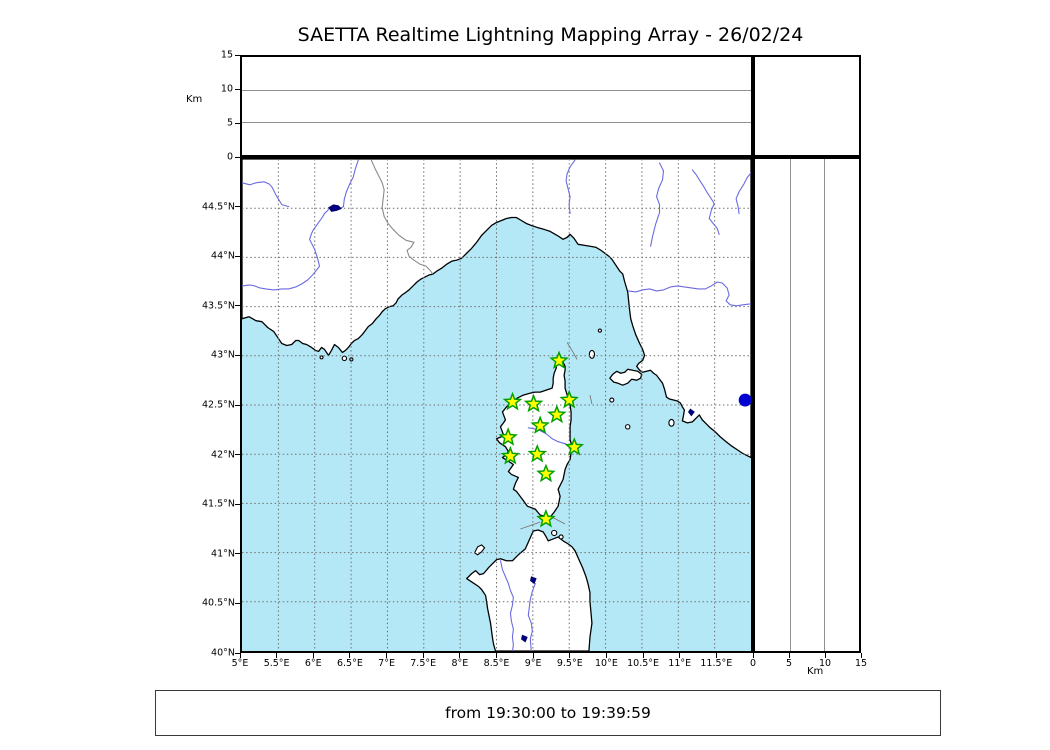  Describe the element at coordinates (229, 157) in the screenshot. I see `altitude-tick-label-left: 0` at that location.